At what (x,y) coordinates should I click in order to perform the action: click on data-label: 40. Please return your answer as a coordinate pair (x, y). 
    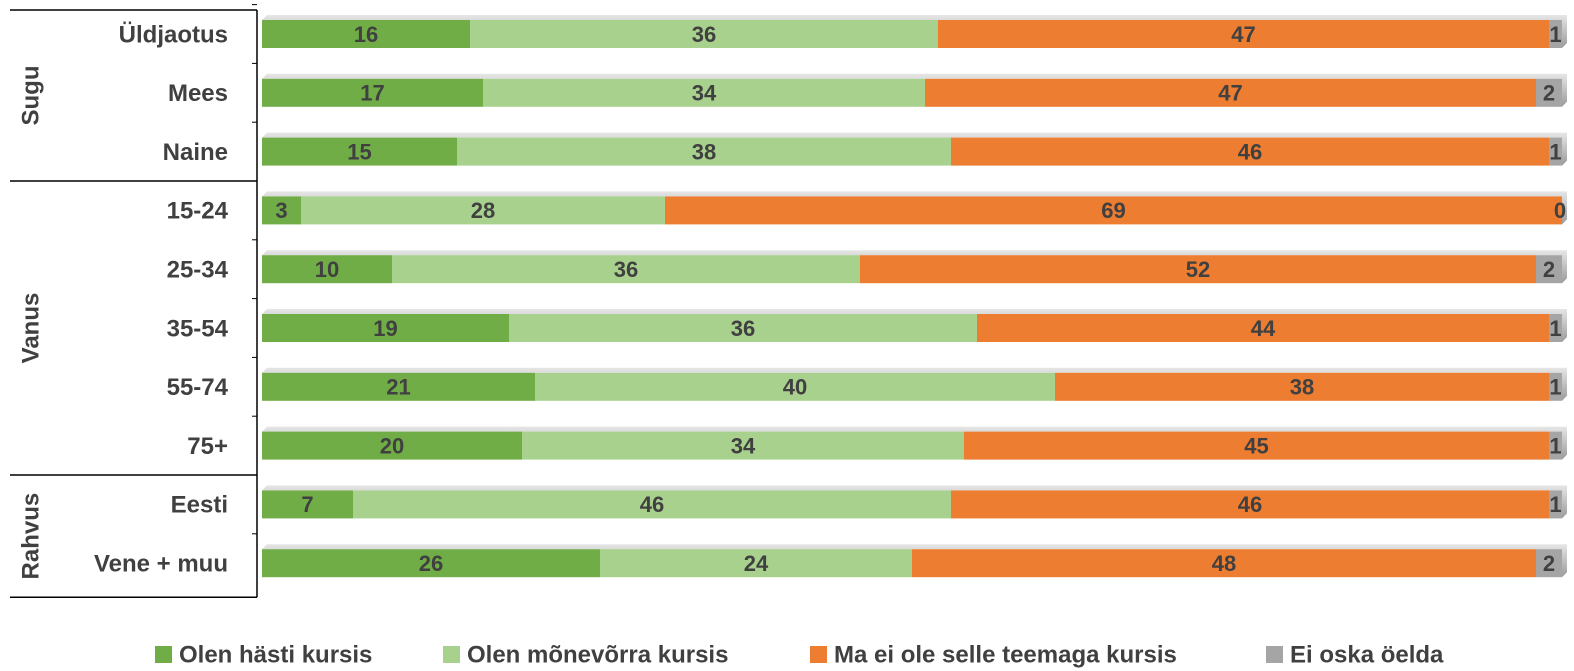
    Looking at the image, I should click on (795, 387).